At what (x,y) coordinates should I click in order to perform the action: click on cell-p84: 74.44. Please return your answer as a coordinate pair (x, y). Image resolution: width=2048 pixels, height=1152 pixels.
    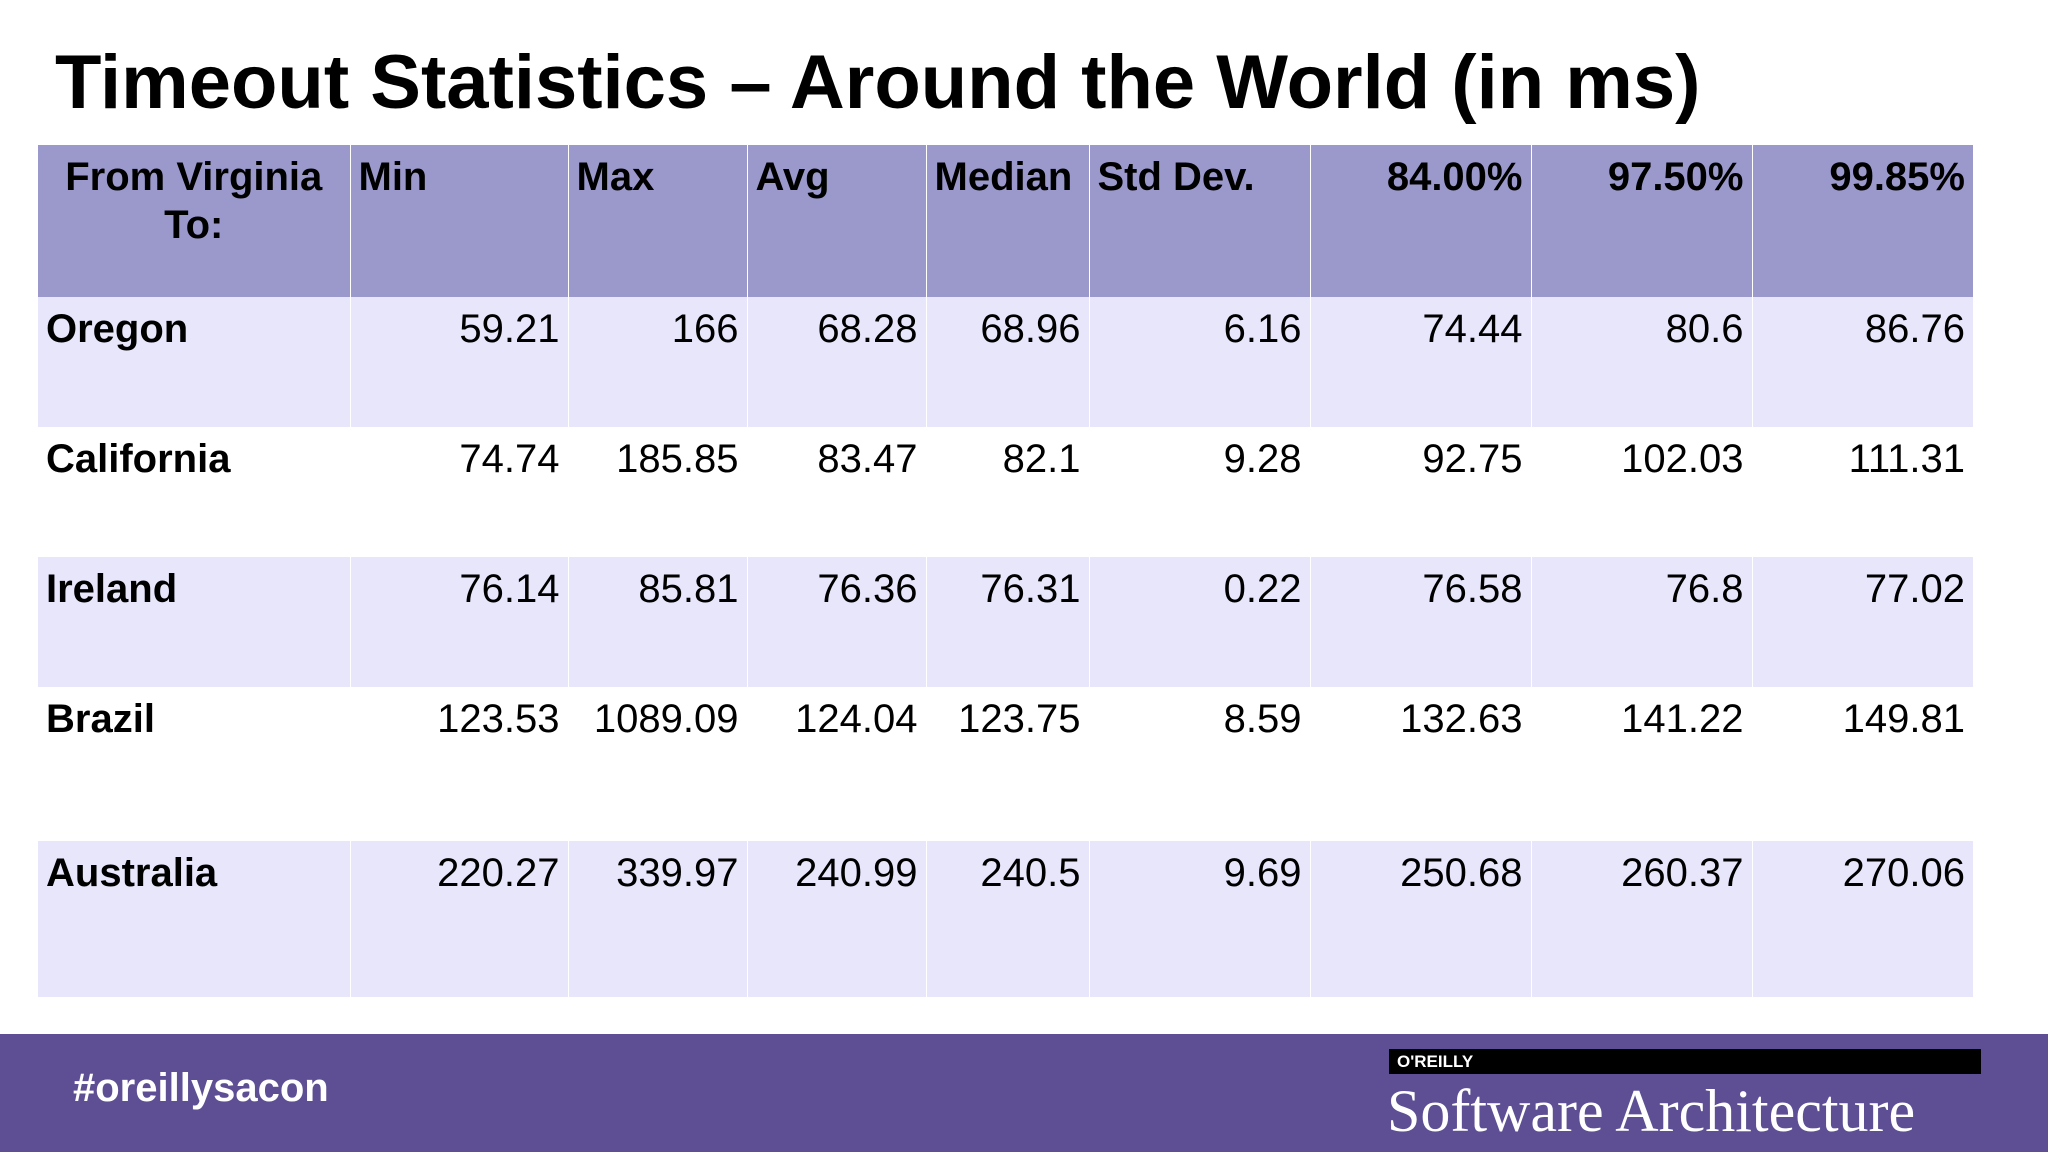
    Looking at the image, I should click on (1420, 362).